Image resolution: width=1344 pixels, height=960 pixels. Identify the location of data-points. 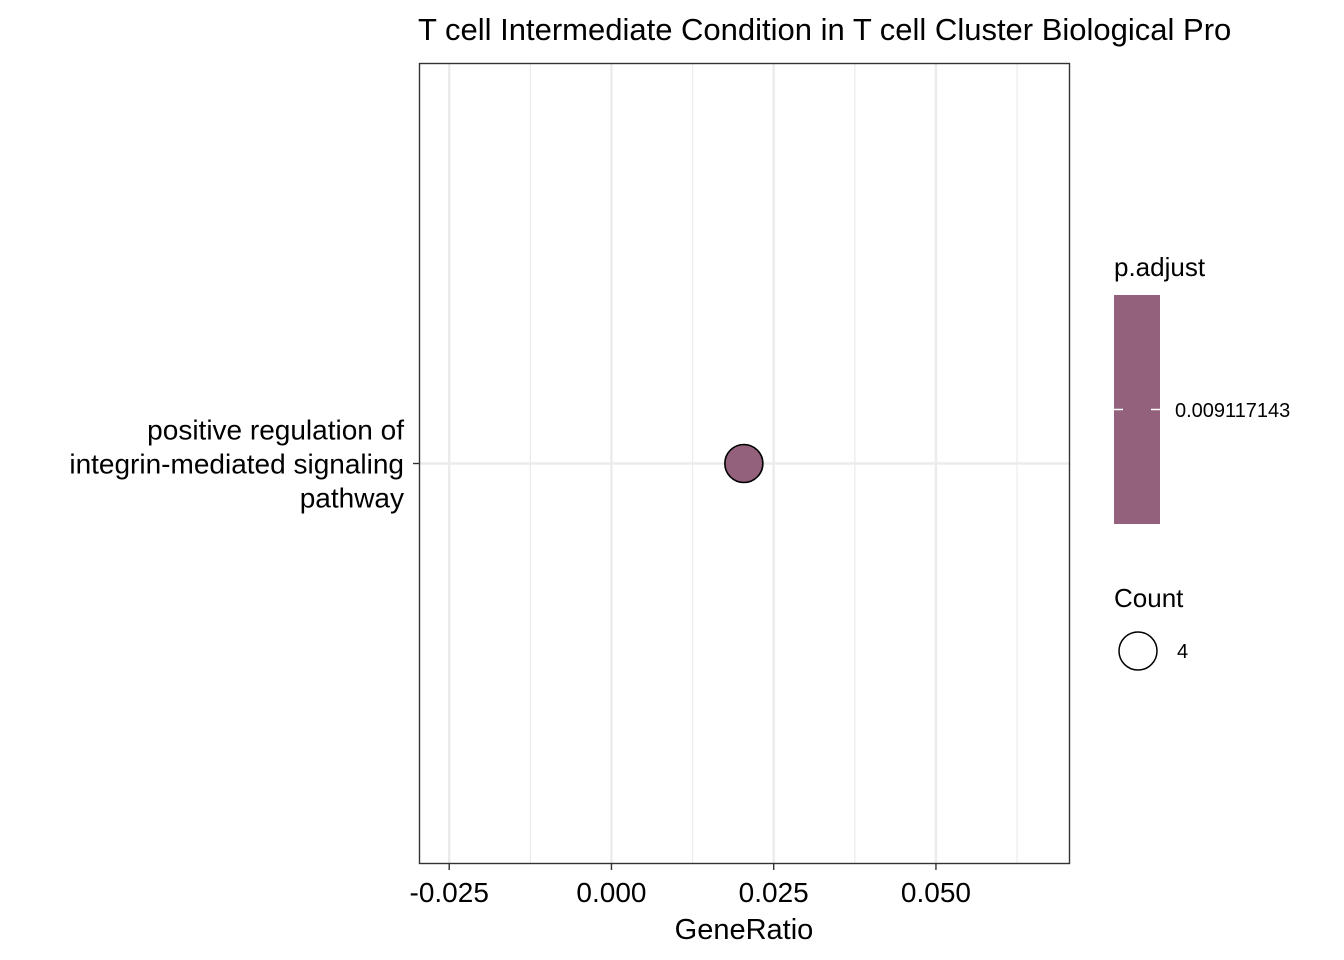
(744, 463).